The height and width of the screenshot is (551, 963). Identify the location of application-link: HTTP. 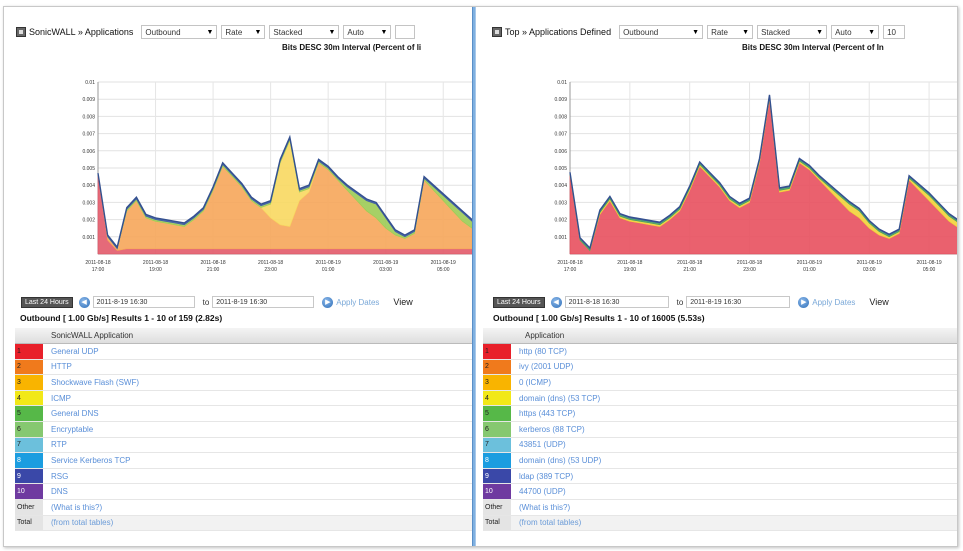
(61, 367).